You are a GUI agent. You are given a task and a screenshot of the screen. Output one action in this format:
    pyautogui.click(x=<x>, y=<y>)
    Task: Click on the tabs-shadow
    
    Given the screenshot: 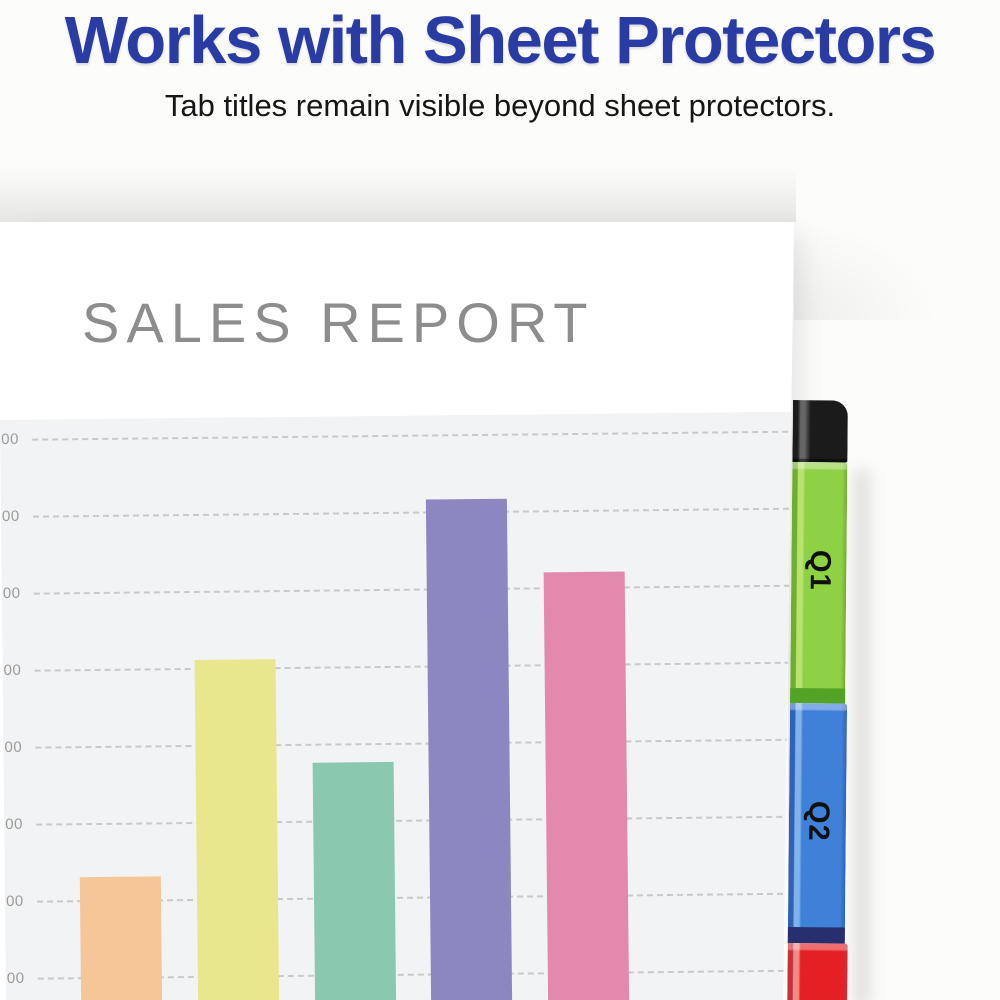 What is the action you would take?
    pyautogui.click(x=862, y=734)
    